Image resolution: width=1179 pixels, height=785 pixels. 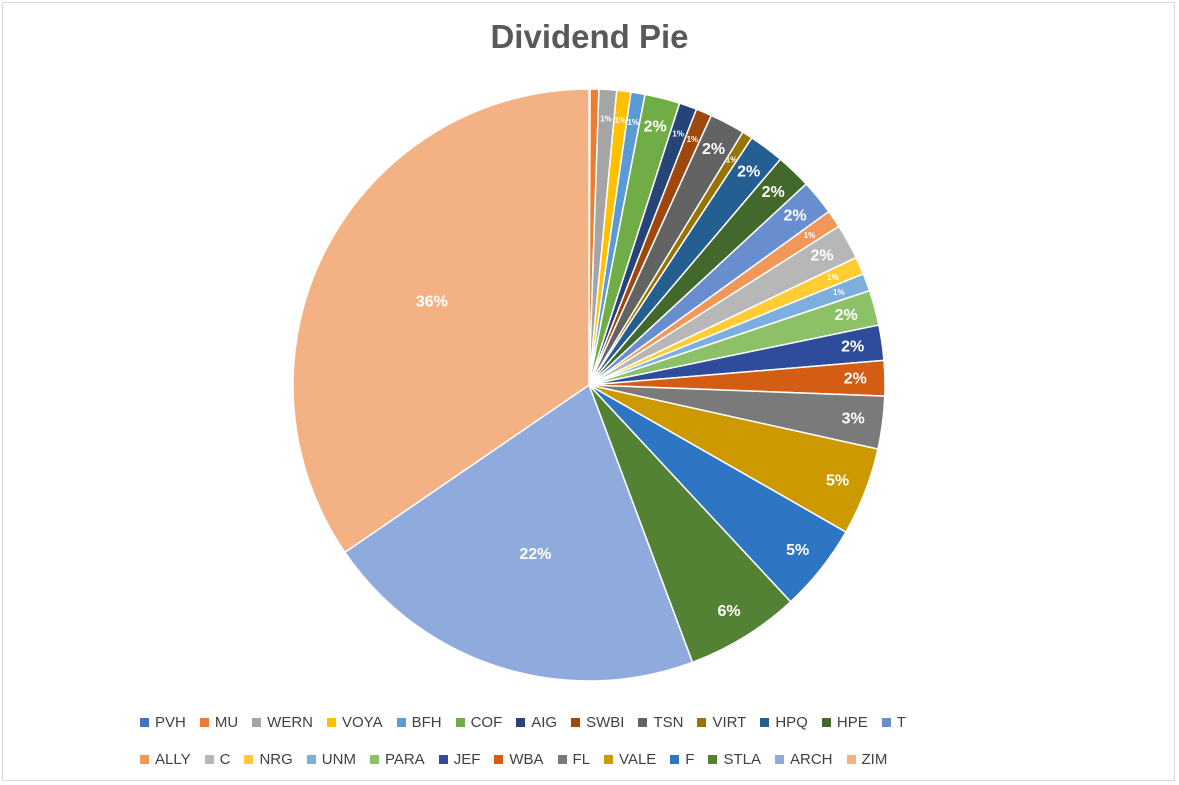 I want to click on legend-label: AIG, so click(x=544, y=722).